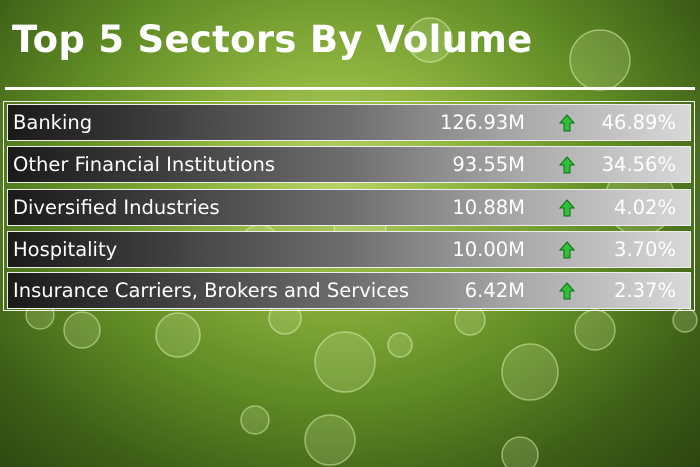 The height and width of the screenshot is (467, 700). I want to click on sector-name: Hospitality, so click(65, 249).